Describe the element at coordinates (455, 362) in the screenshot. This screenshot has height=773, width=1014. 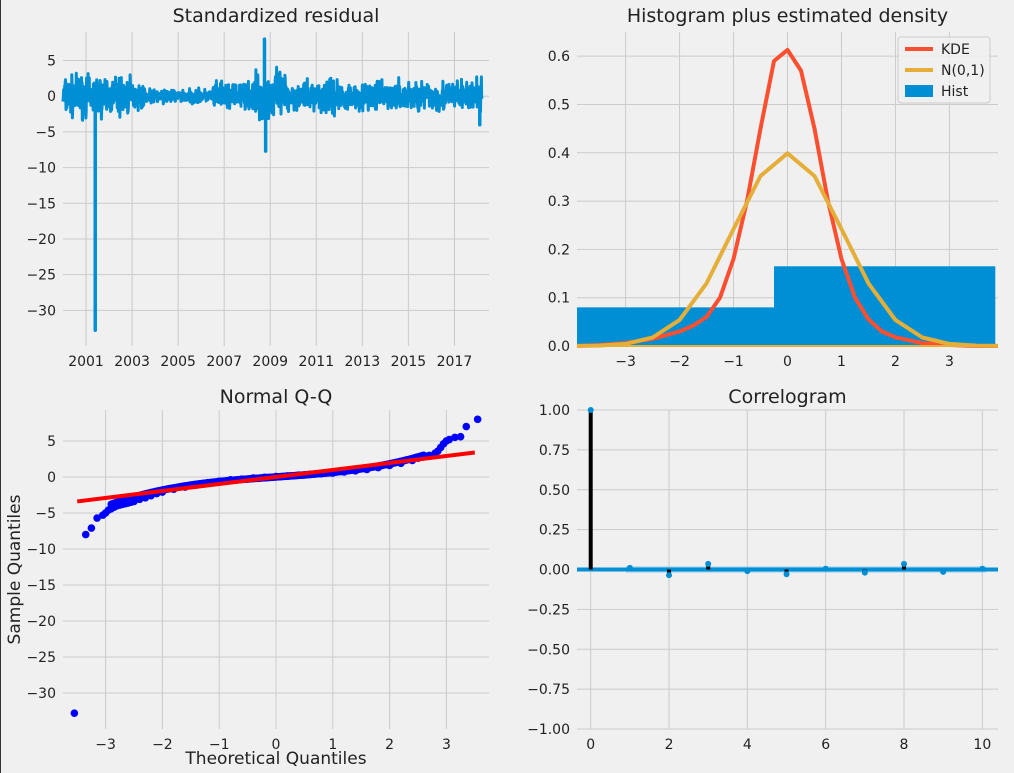
I see `resid-xtick-label: 2017` at that location.